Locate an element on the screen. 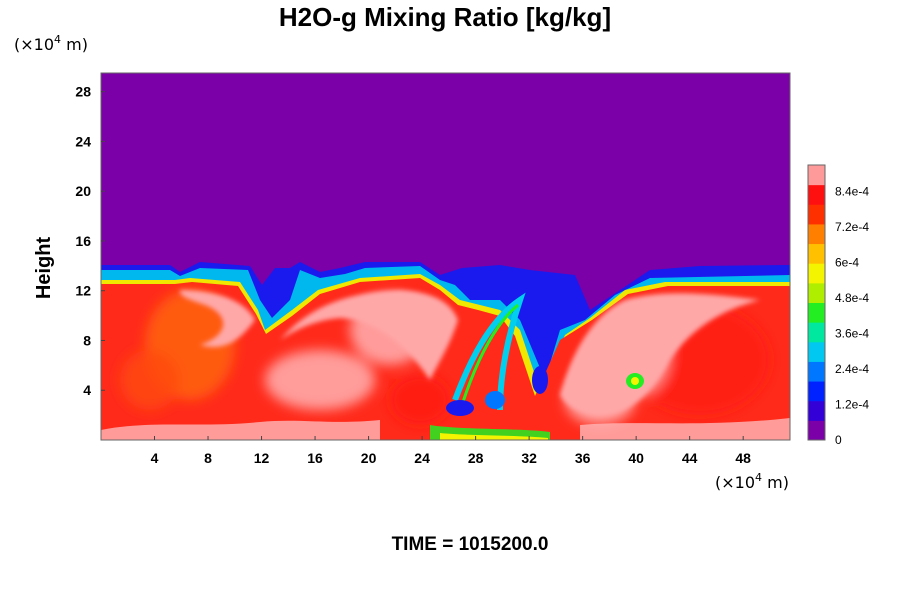  blue-pockets is located at coordinates (537, 403).